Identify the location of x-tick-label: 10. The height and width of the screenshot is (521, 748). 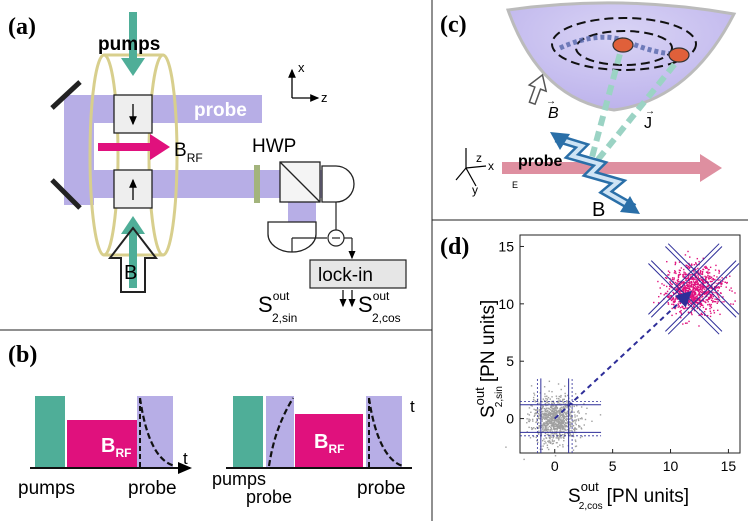
(671, 466).